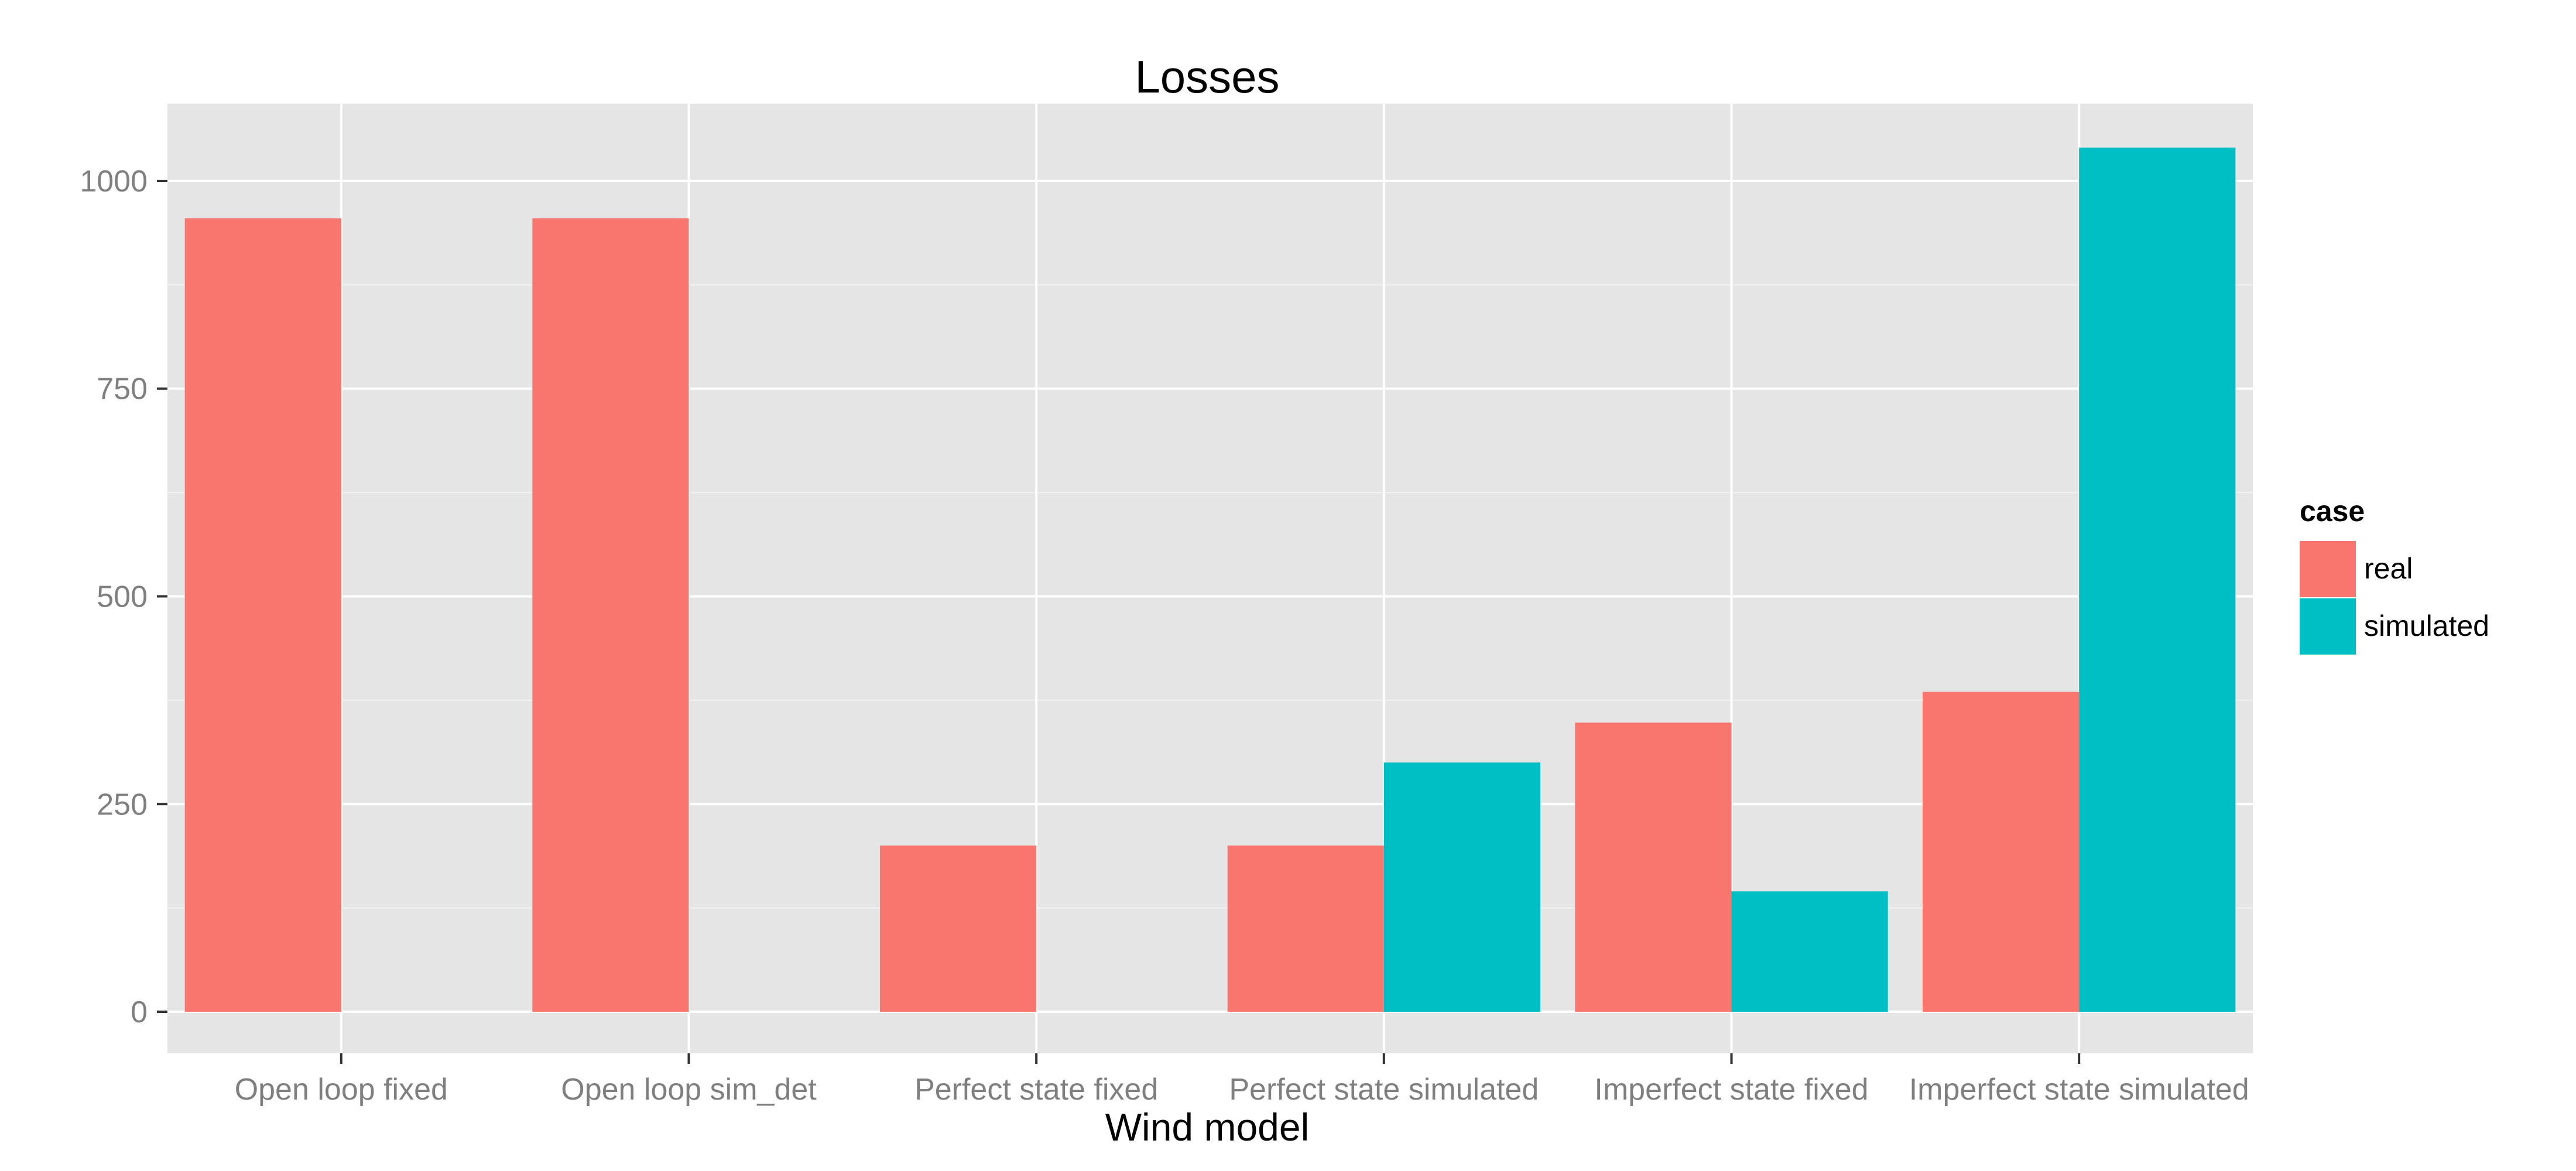 Image resolution: width=2576 pixels, height=1171 pixels. What do you see at coordinates (1036, 1090) in the screenshot?
I see `x-tick-label: Perfect state fixed` at bounding box center [1036, 1090].